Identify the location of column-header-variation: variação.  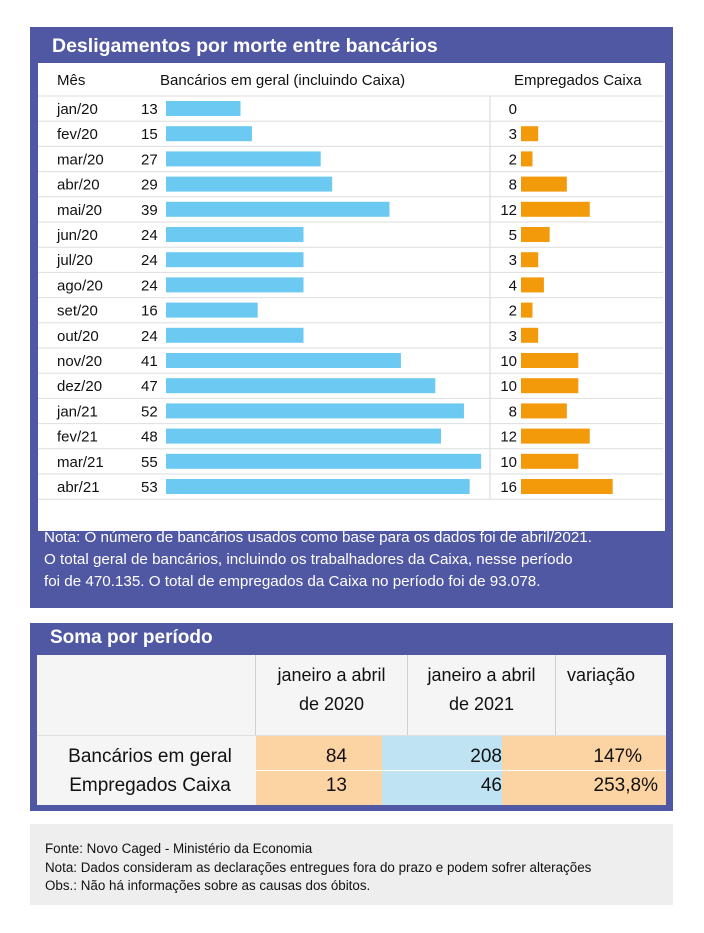
(601, 675).